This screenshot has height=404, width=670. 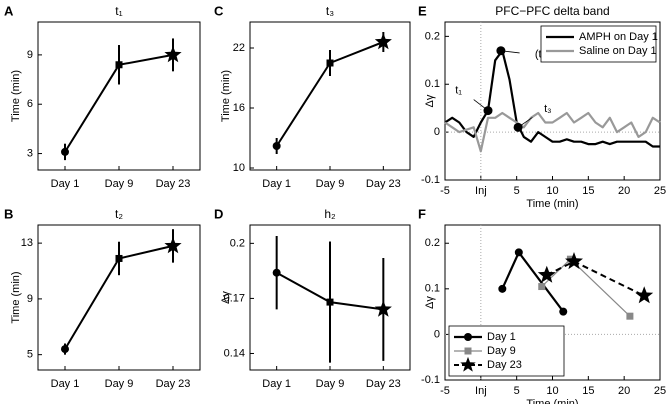 I want to click on y-tick-label: 0.14, so click(x=234, y=353).